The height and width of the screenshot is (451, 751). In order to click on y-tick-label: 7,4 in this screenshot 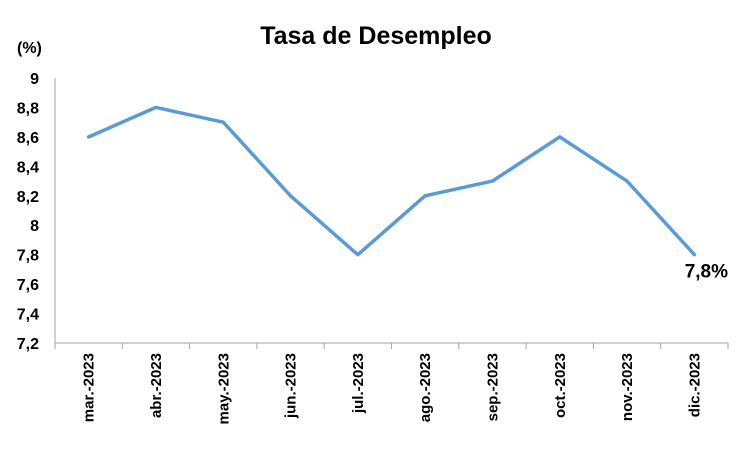, I will do `click(28, 315)`.